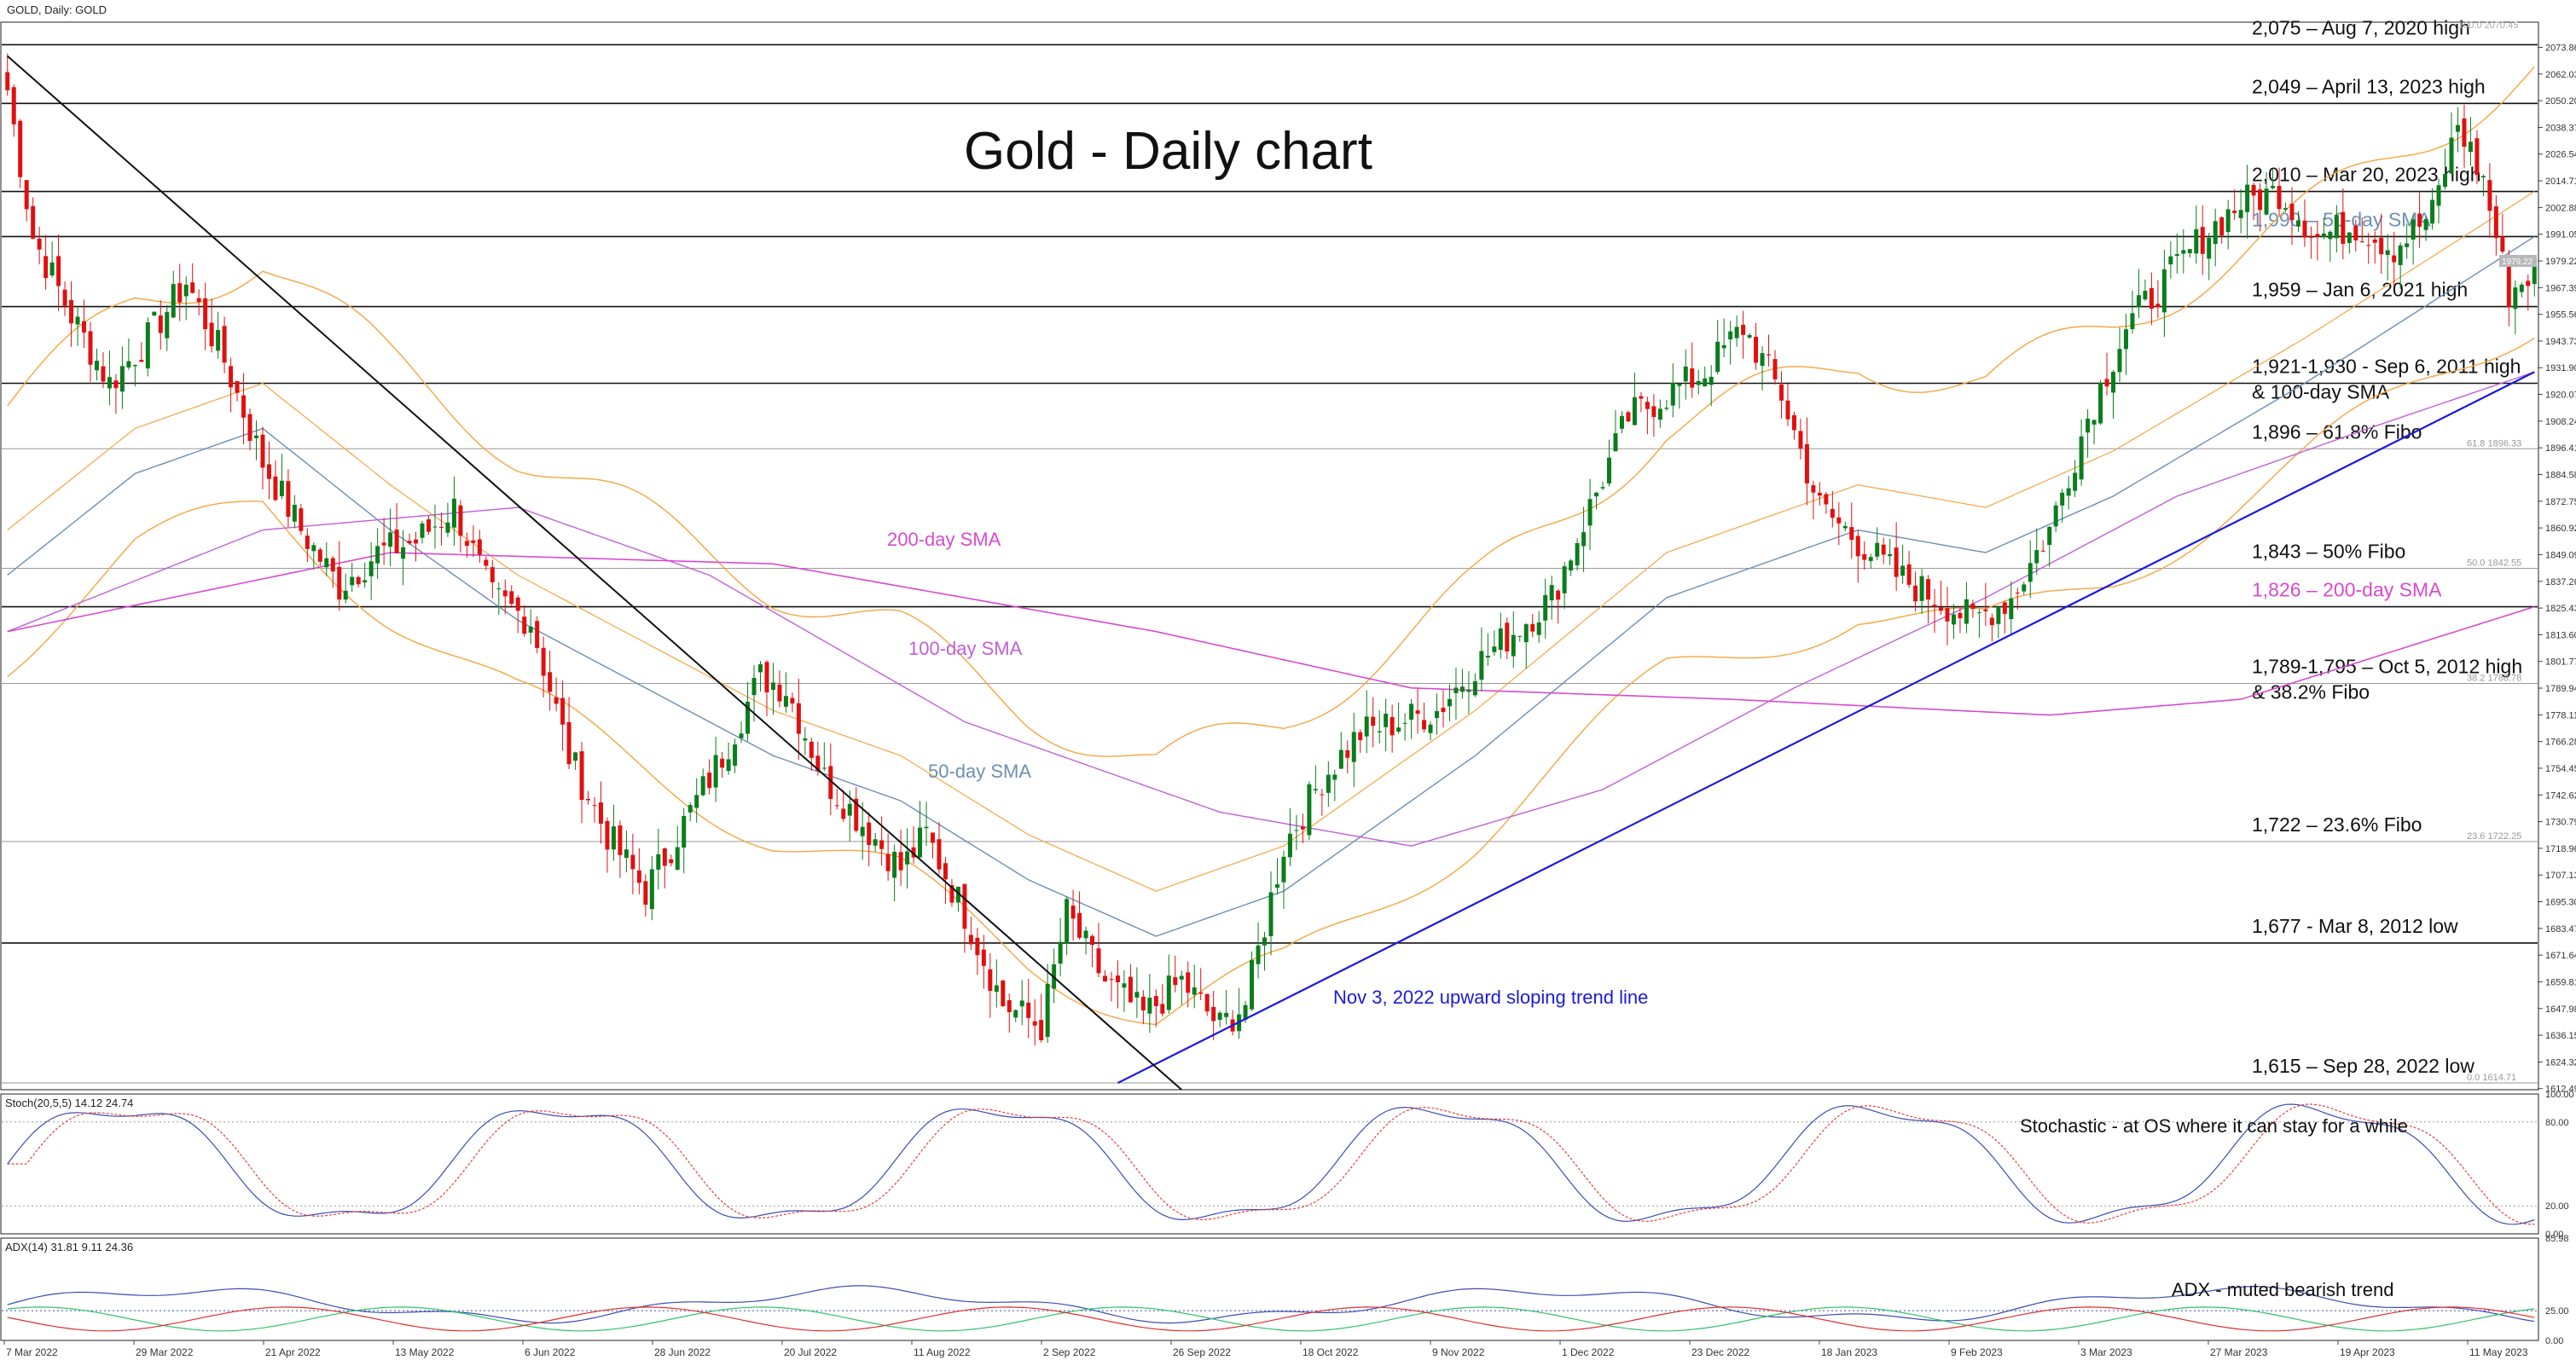 This screenshot has width=2576, height=1366. What do you see at coordinates (2361, 27) in the screenshot?
I see `level-label-0: 2,075 – Aug 7, 2020 high` at bounding box center [2361, 27].